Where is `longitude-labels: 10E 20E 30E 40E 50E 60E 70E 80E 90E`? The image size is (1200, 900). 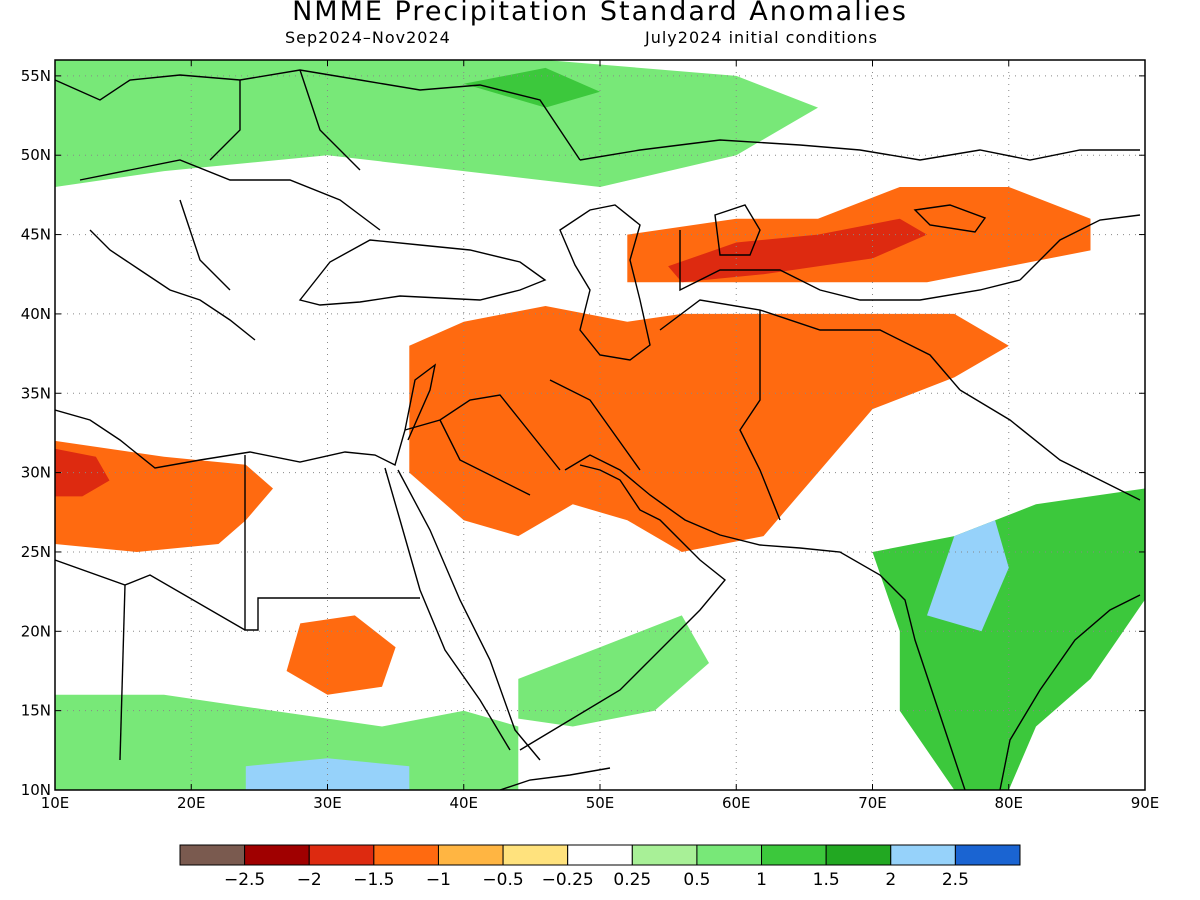
longitude-labels: 10E 20E 30E 40E 50E 60E 70E 80E 90E is located at coordinates (600, 803).